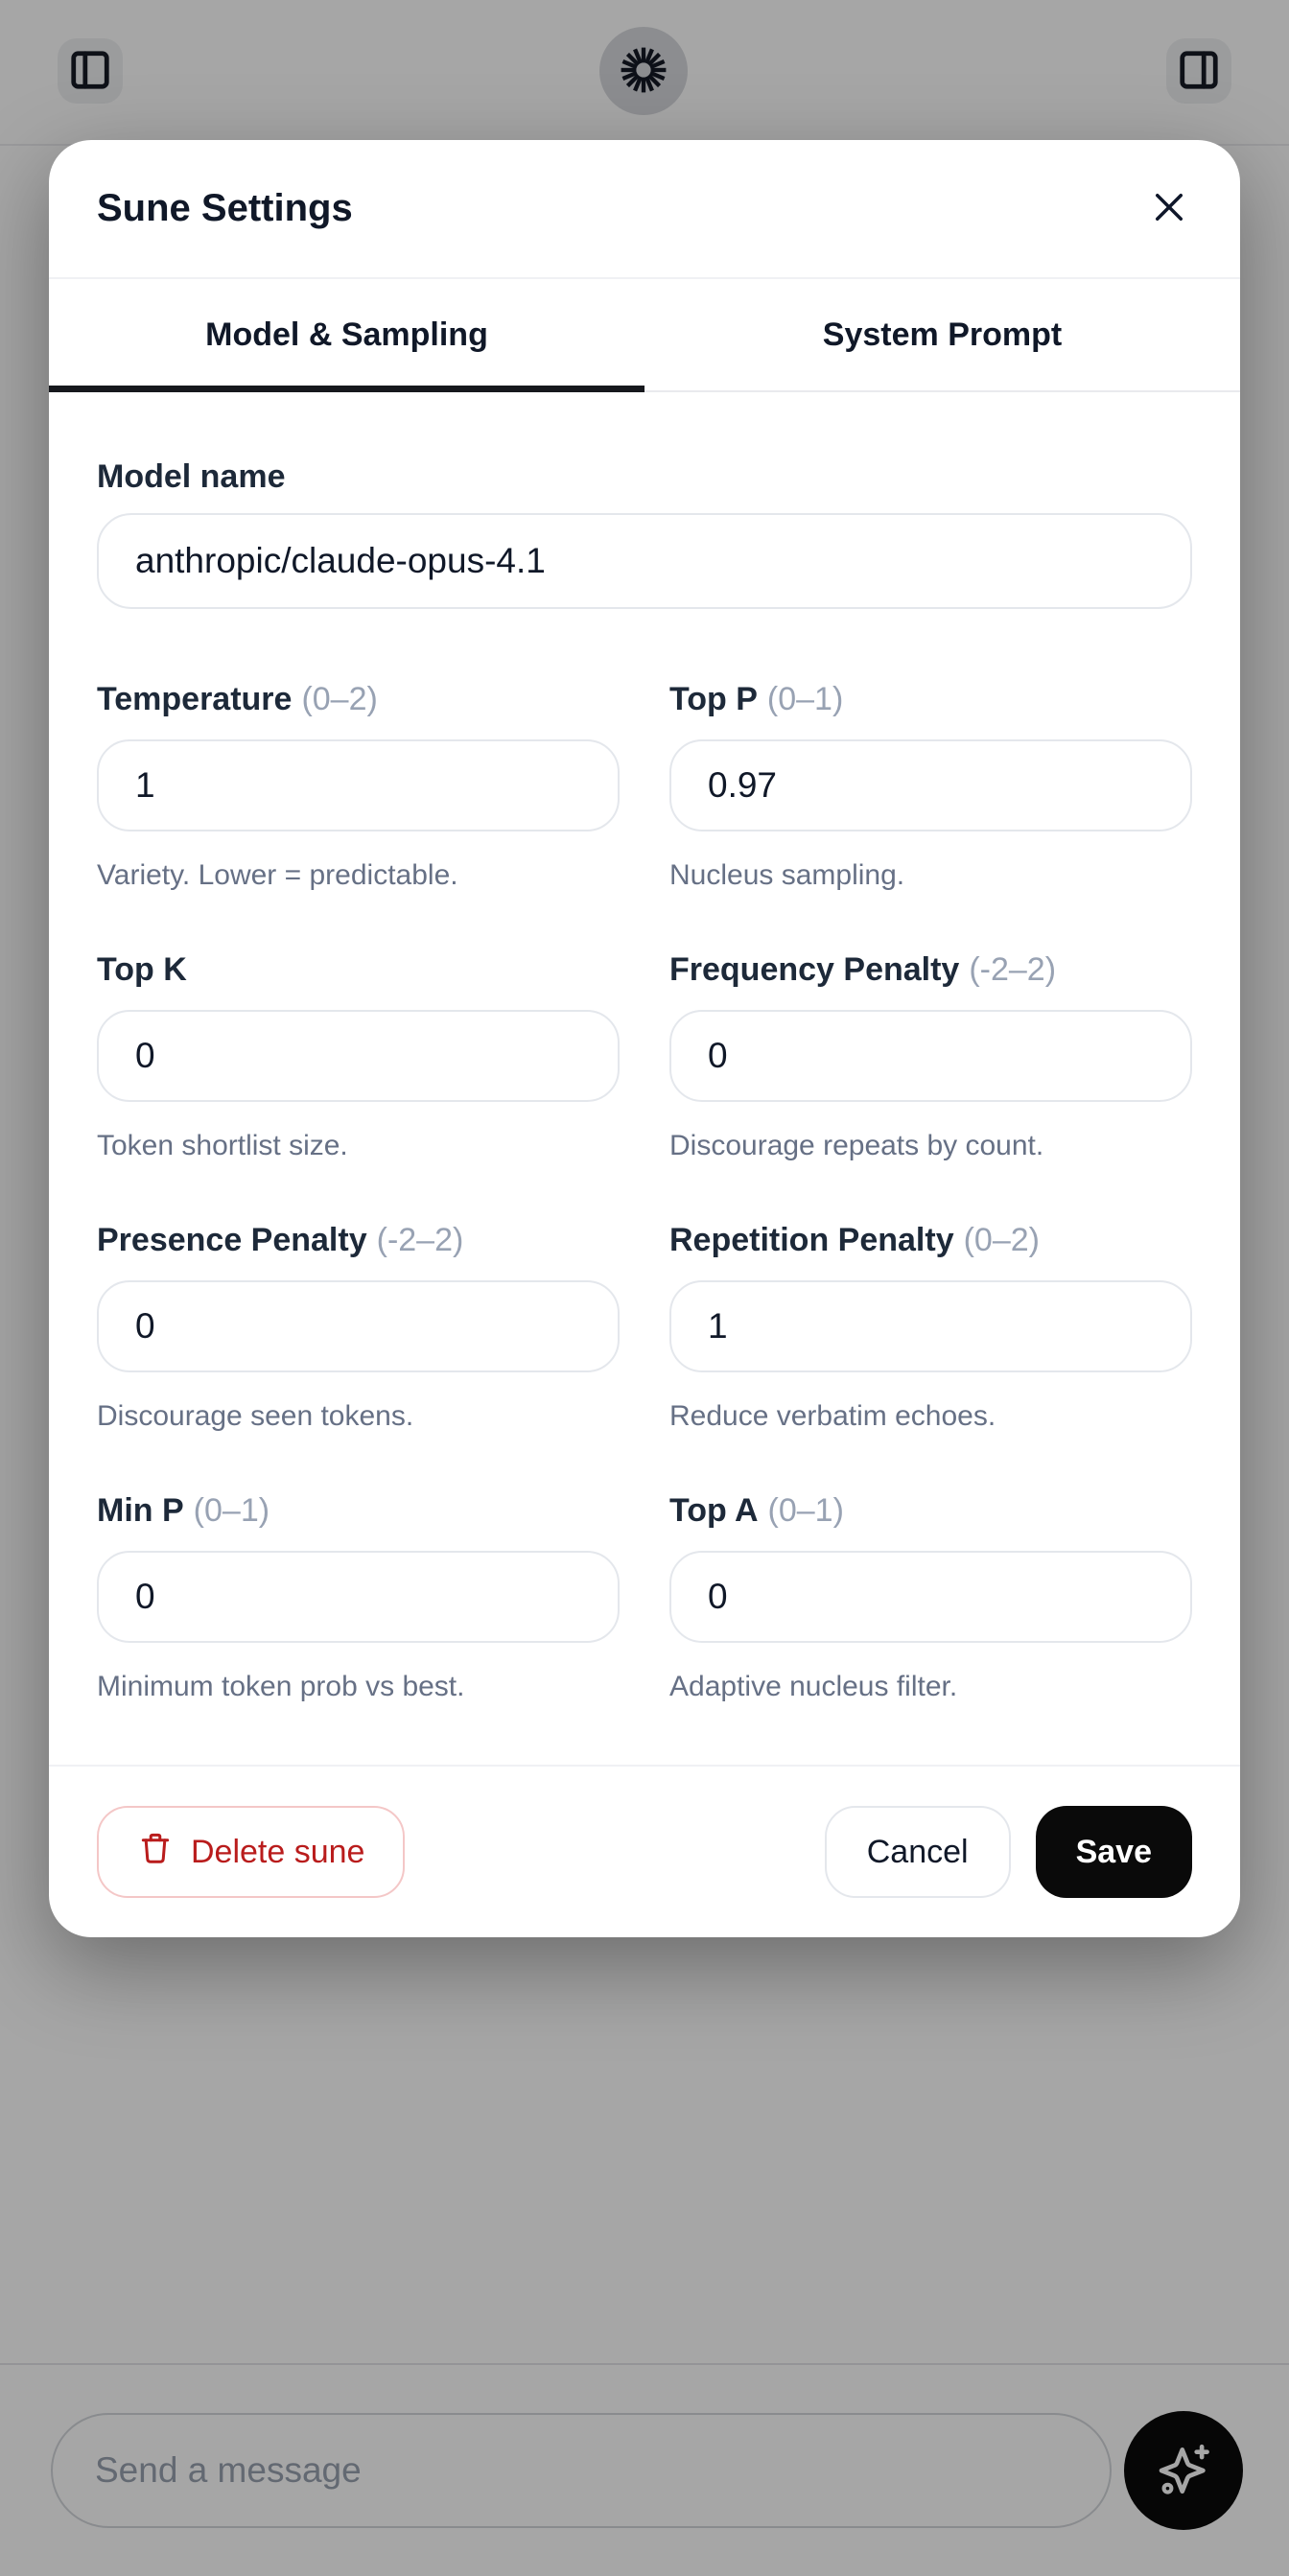 This screenshot has height=2576, width=1289. I want to click on top-p-input, so click(930, 785).